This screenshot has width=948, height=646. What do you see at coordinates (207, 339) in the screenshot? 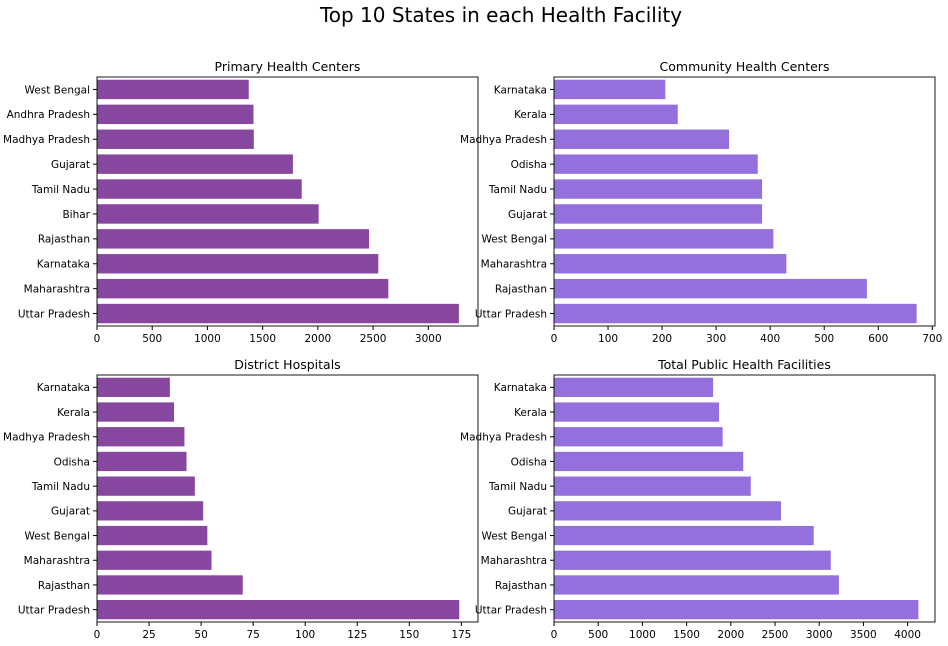
I see `x-tick-label: 1000` at bounding box center [207, 339].